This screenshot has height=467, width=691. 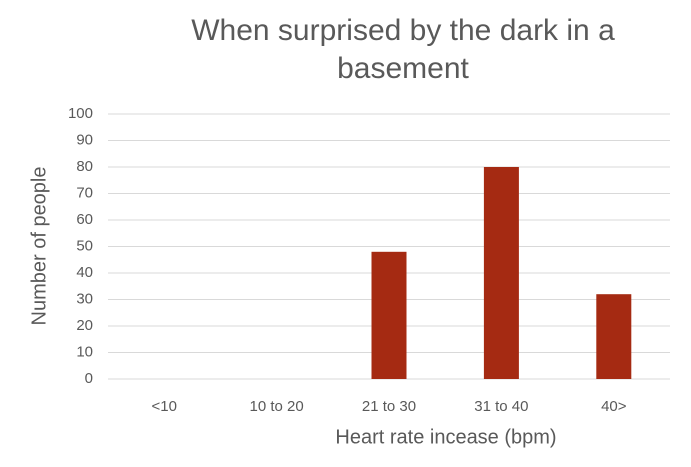 I want to click on y-tick-label: 40, so click(x=84, y=272).